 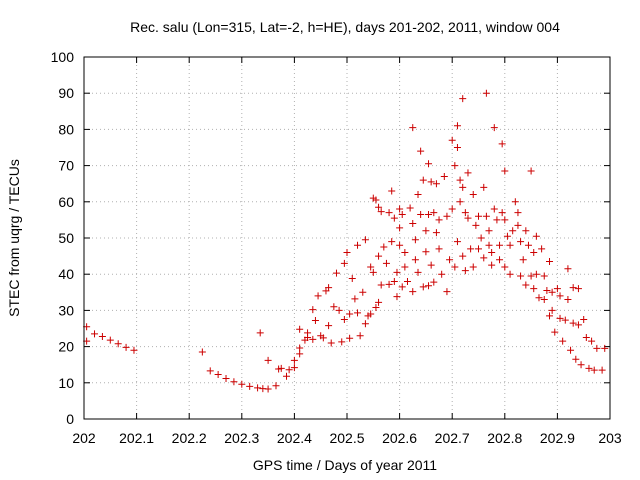 What do you see at coordinates (63, 57) in the screenshot?
I see `y-tick-label: 100` at bounding box center [63, 57].